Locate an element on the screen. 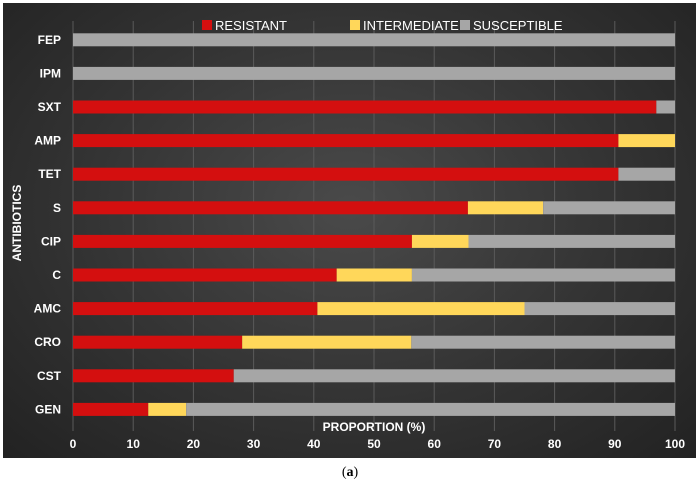 This screenshot has width=700, height=490. bar-amc-intermediate is located at coordinates (421, 309).